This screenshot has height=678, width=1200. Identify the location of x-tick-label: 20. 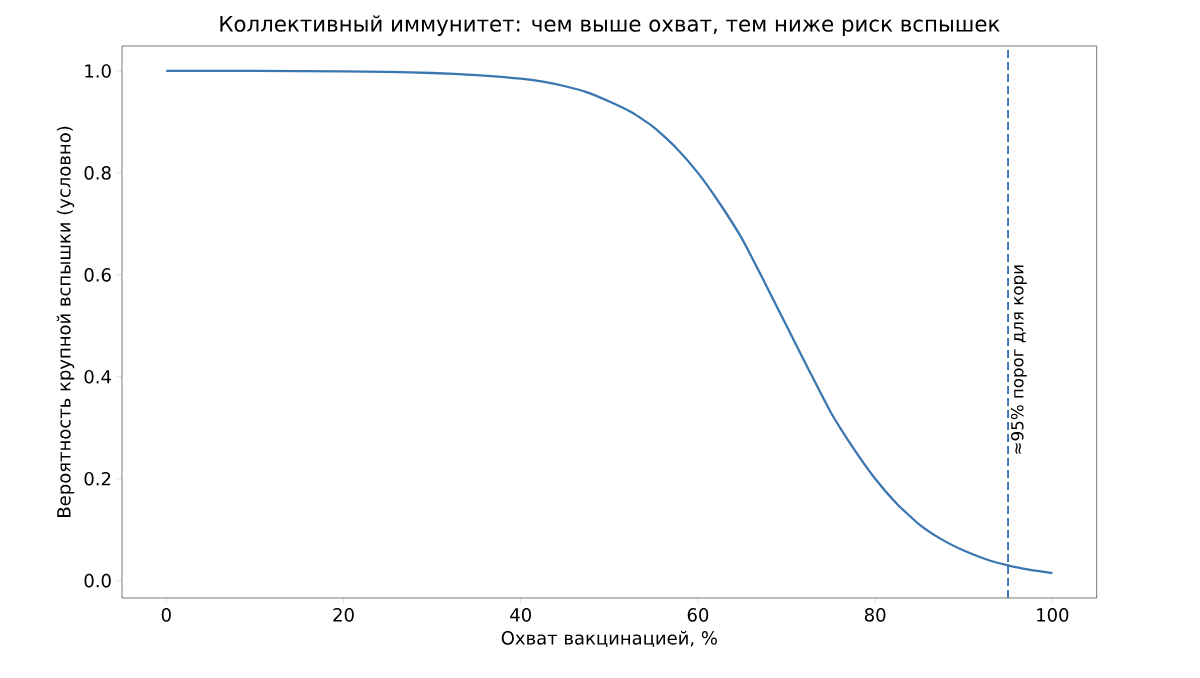
(343, 615).